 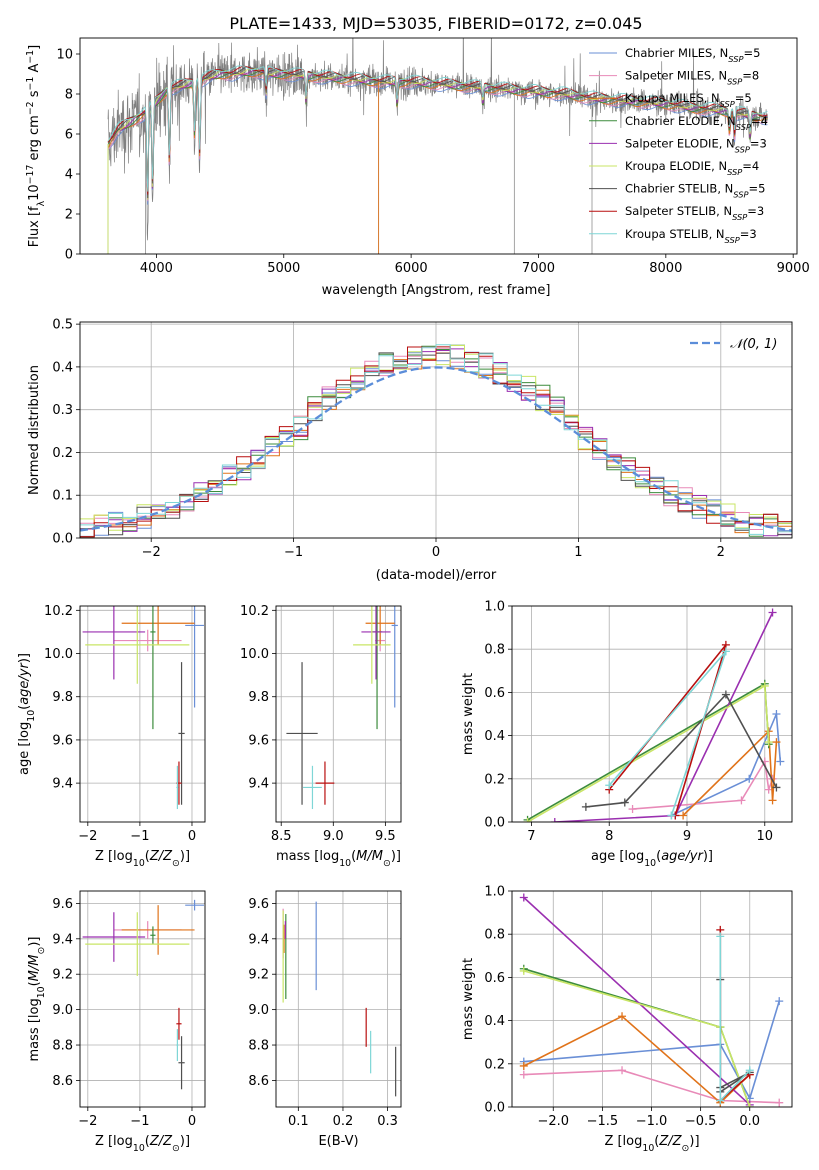 What do you see at coordinates (142, 1144) in the screenshot?
I see `x-axis-label: Z [log10(Z/Z⊙)]` at bounding box center [142, 1144].